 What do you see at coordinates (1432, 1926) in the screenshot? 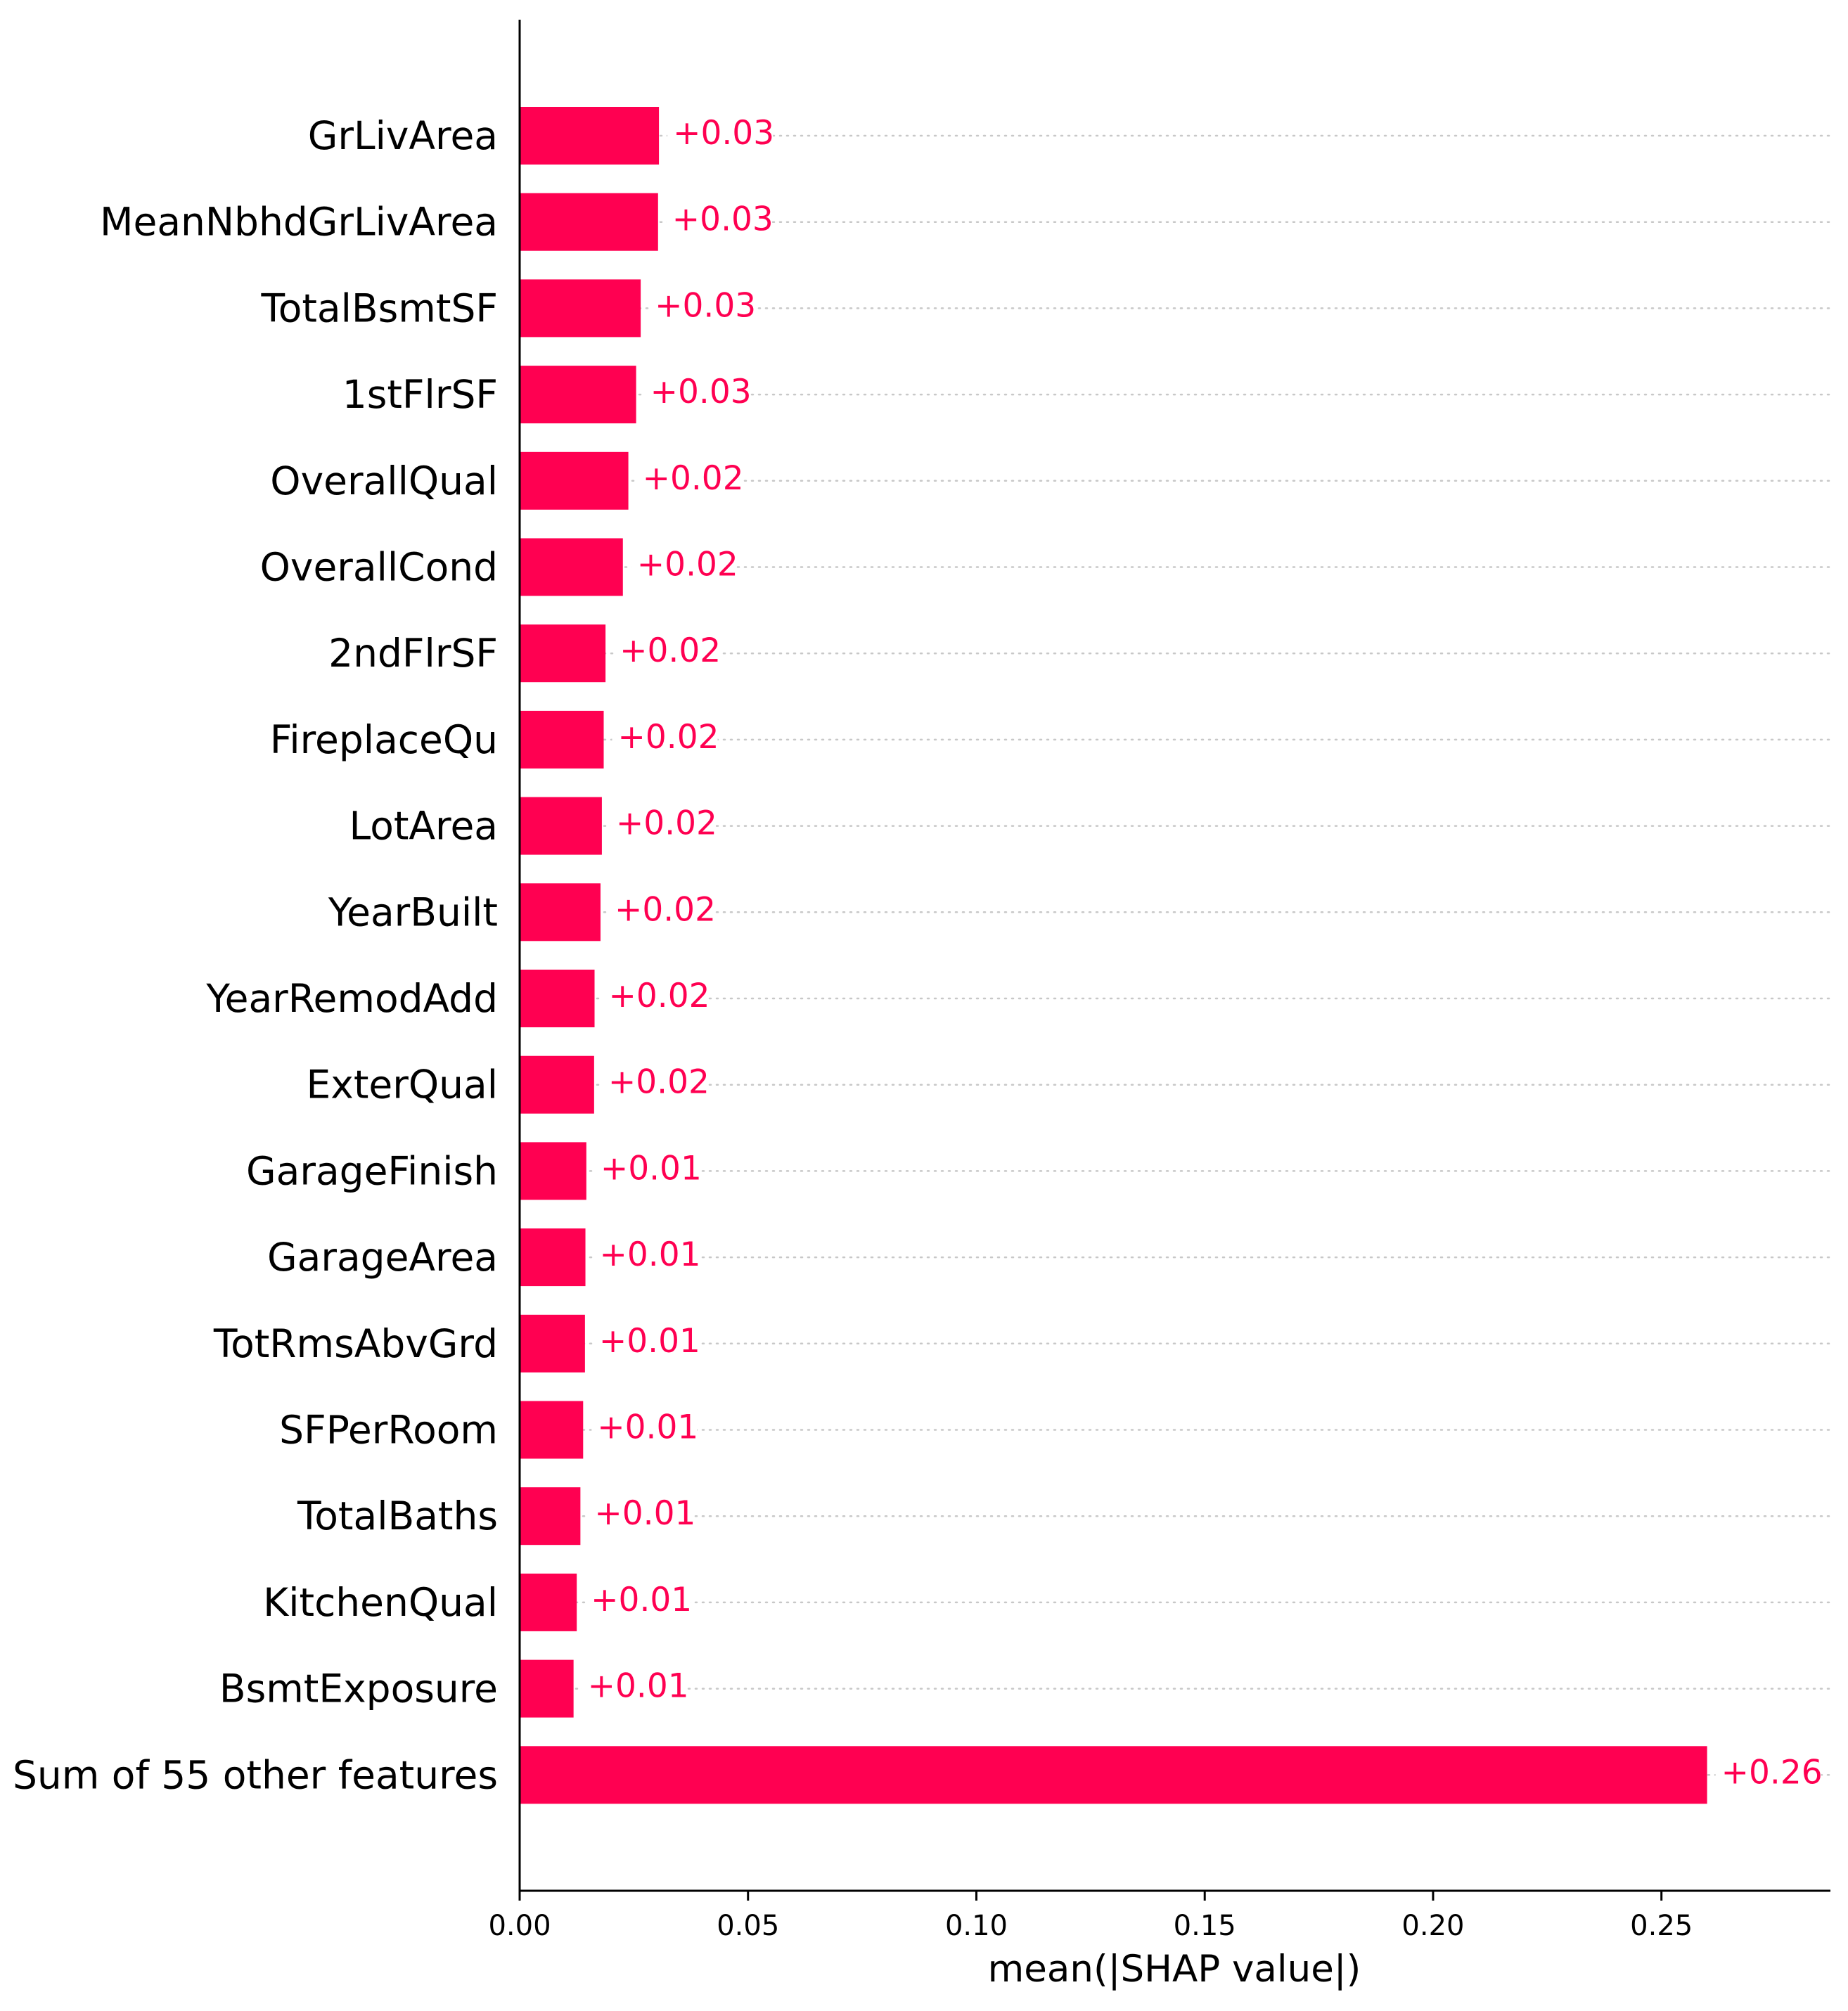
I see `x-tick-label: 0.20` at bounding box center [1432, 1926].